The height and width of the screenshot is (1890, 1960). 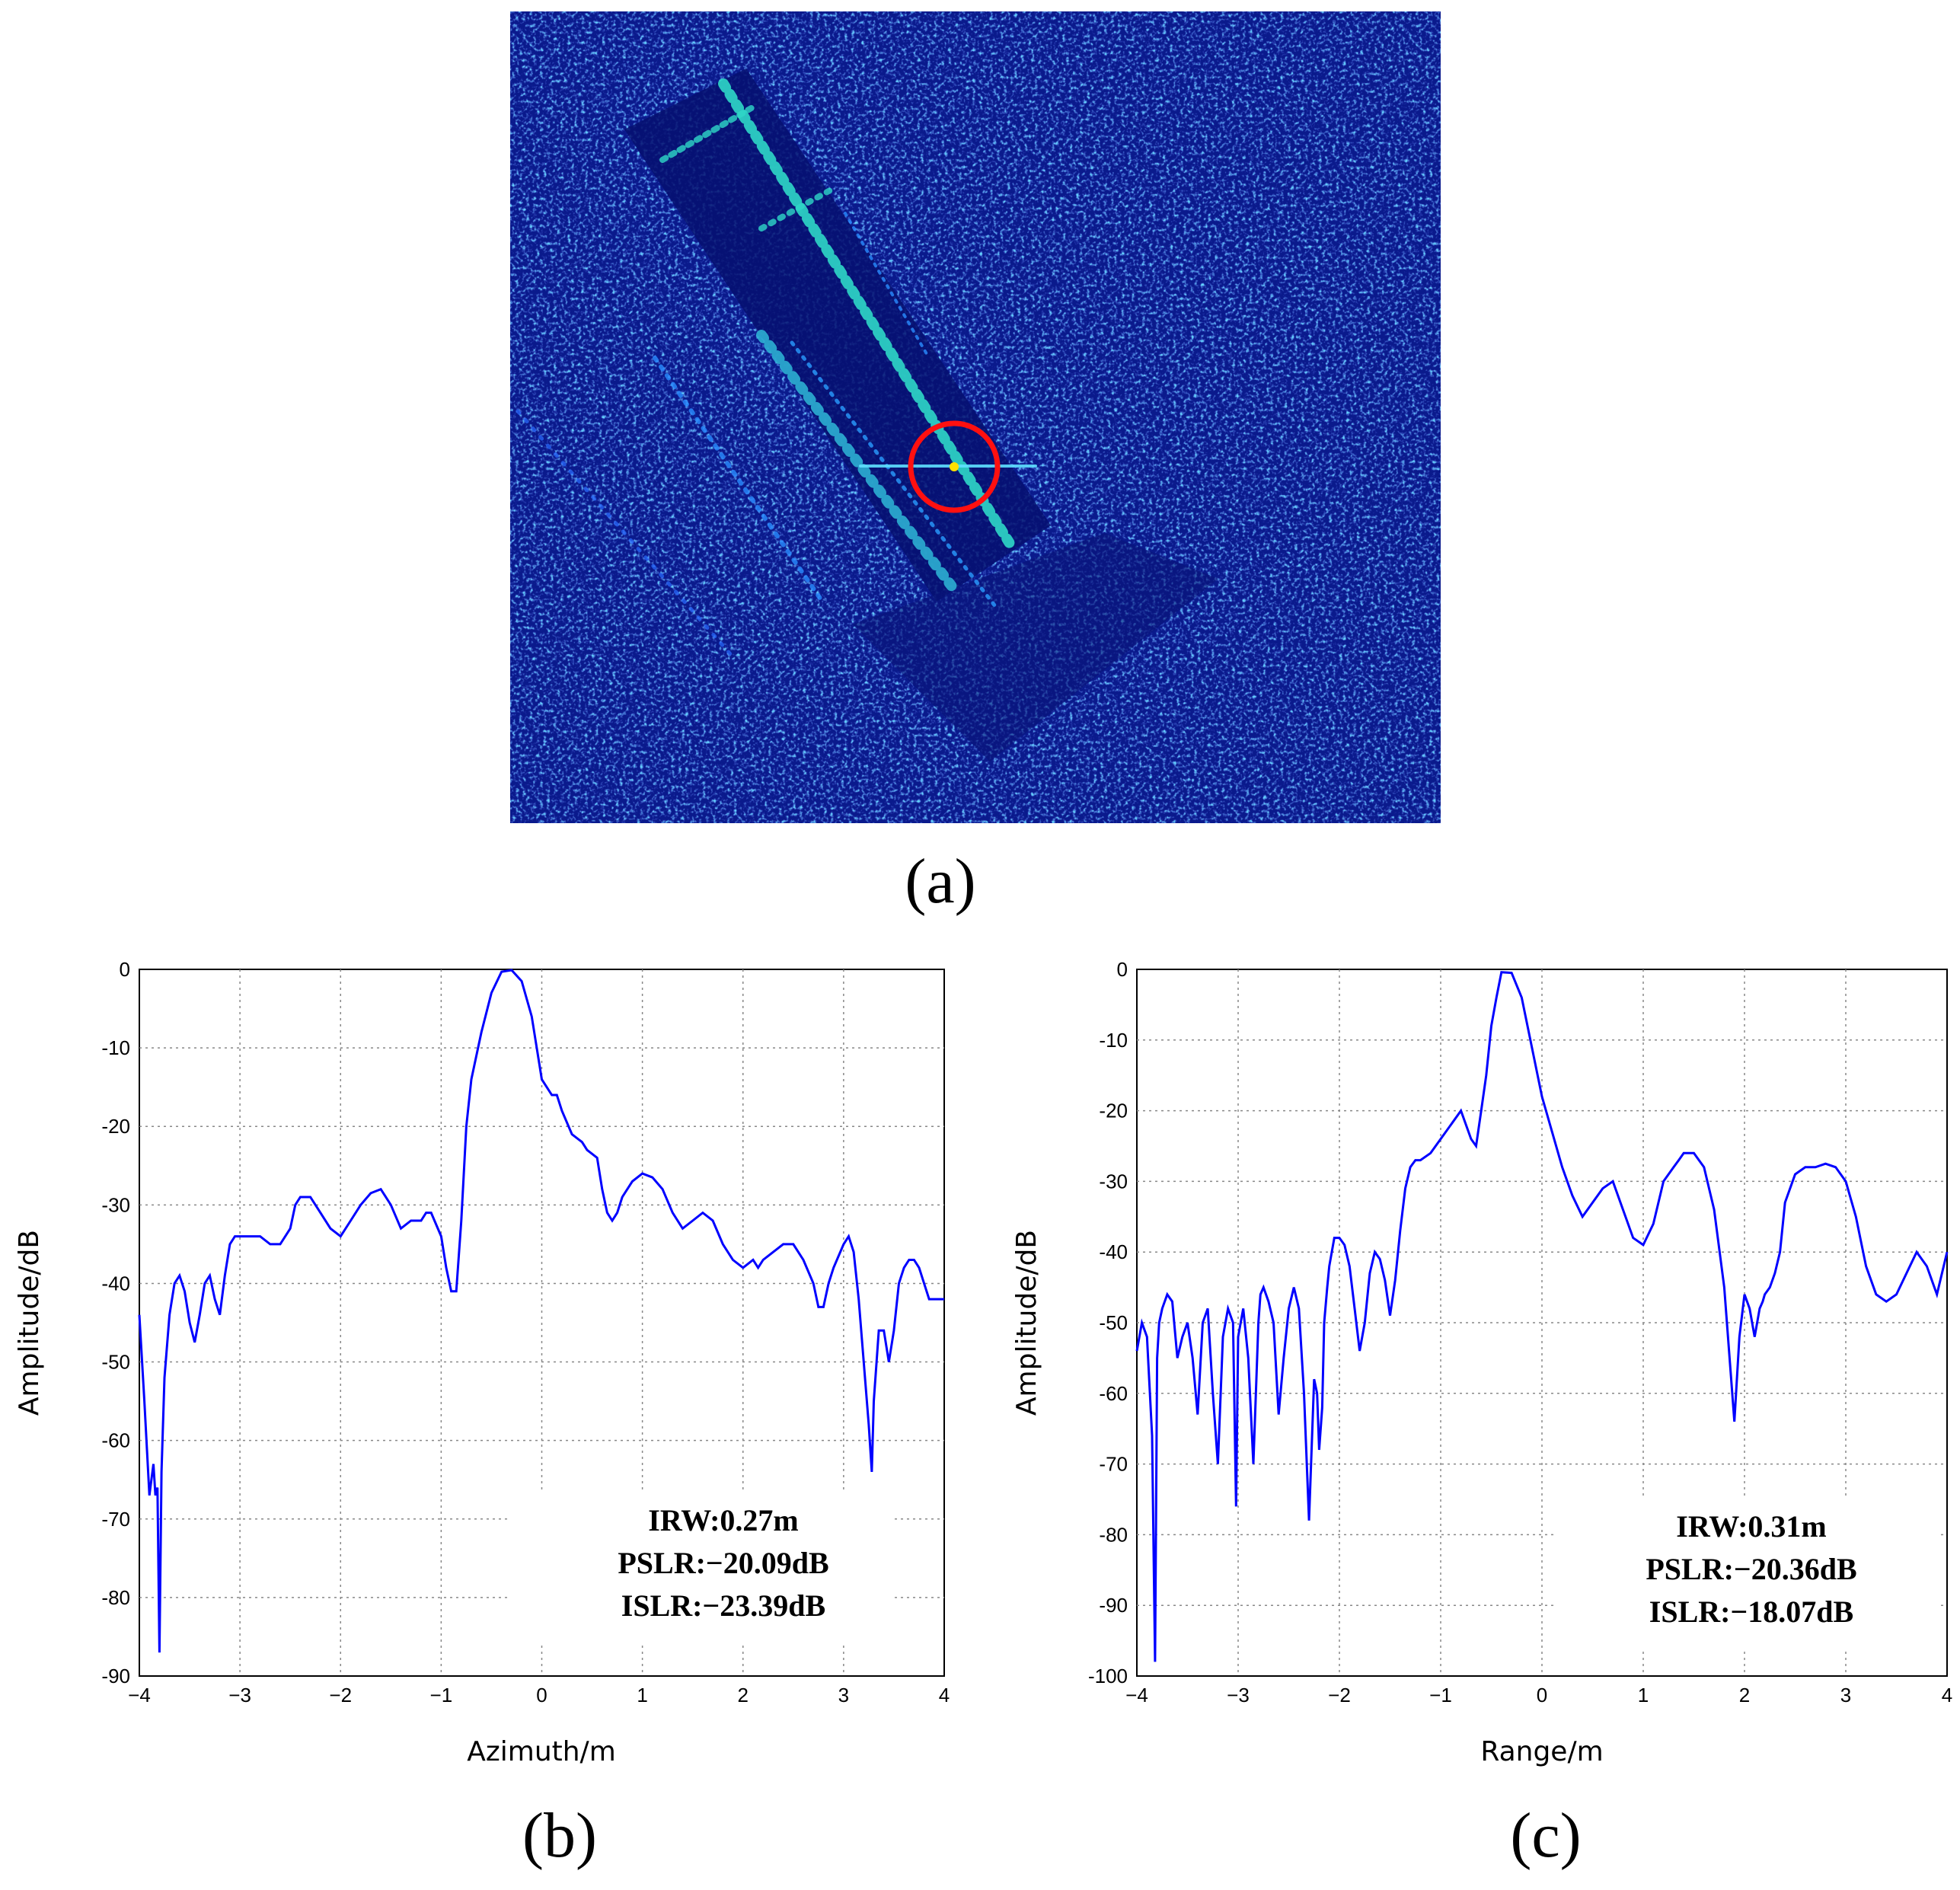 I want to click on azimuth-x-label: Azimuth/m, so click(x=541, y=1752).